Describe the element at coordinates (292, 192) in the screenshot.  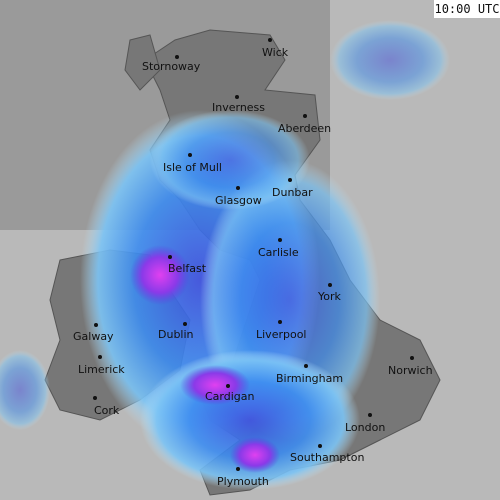
I see `place-label: Dunbar` at that location.